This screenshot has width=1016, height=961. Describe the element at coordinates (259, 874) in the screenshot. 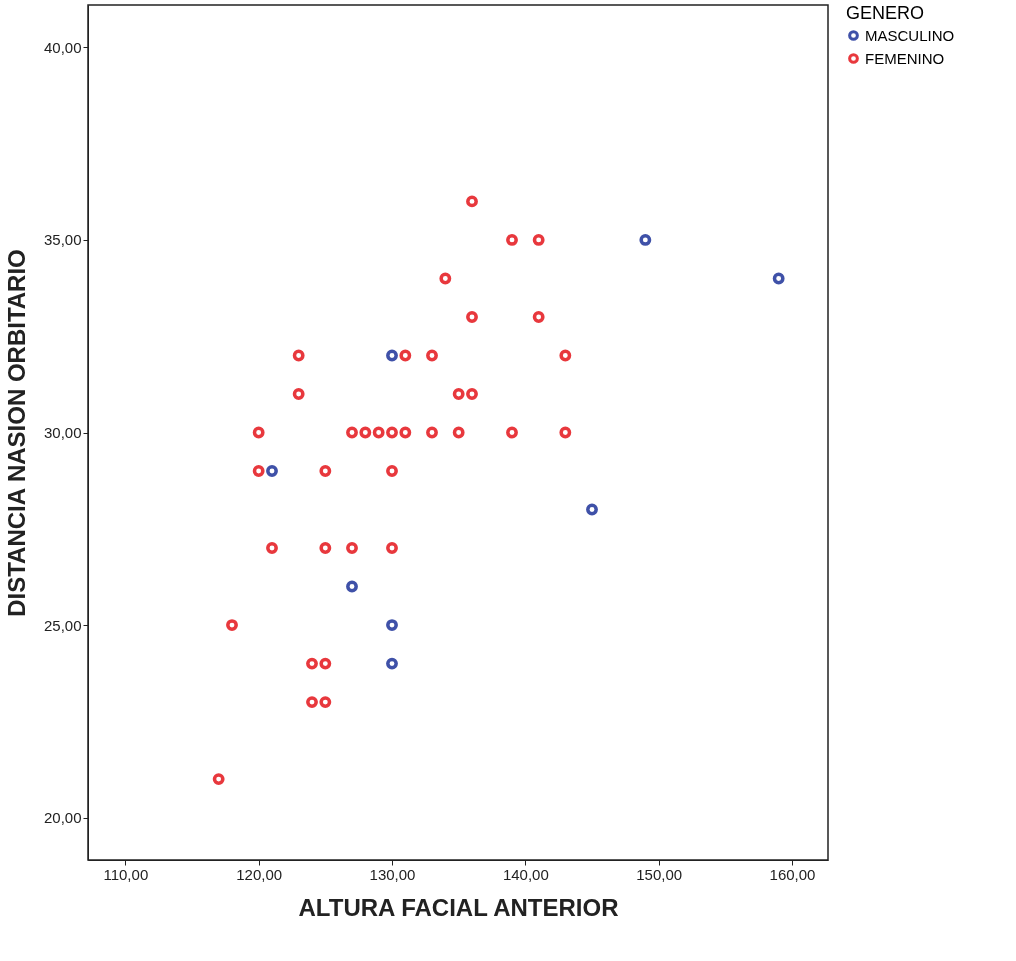

I see `x-tick-label: 120,00` at that location.